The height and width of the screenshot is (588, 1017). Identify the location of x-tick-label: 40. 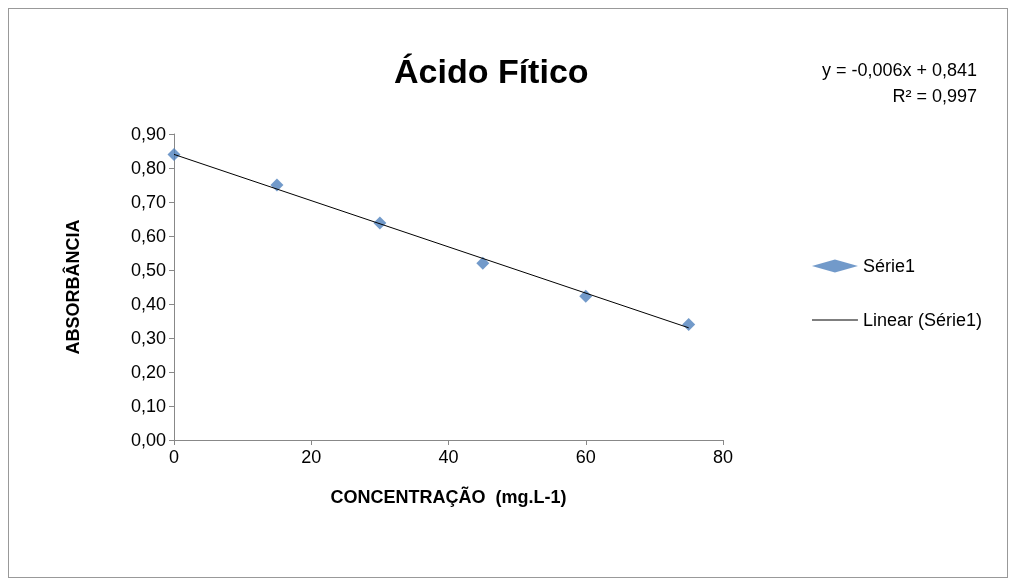
(448, 457).